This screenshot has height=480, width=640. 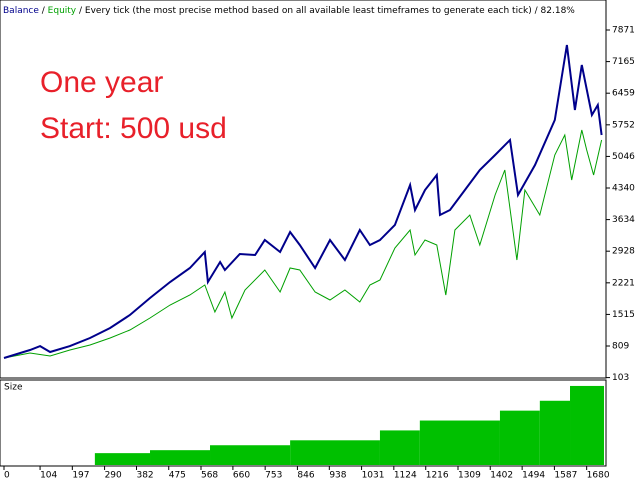 I want to click on x-tick-label: 1309, so click(x=469, y=475).